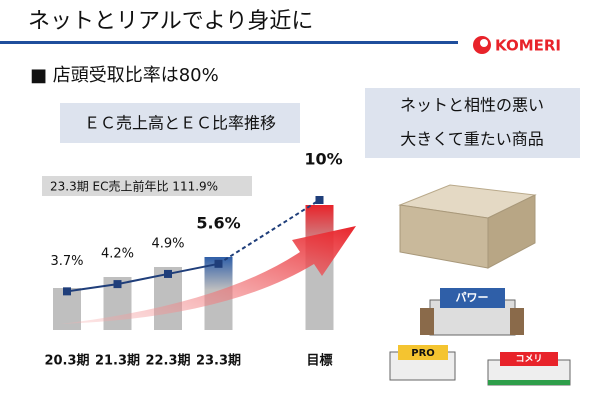 This screenshot has height=403, width=600. What do you see at coordinates (472, 105) in the screenshot?
I see `side-line: ネットと相性の悪い` at bounding box center [472, 105].